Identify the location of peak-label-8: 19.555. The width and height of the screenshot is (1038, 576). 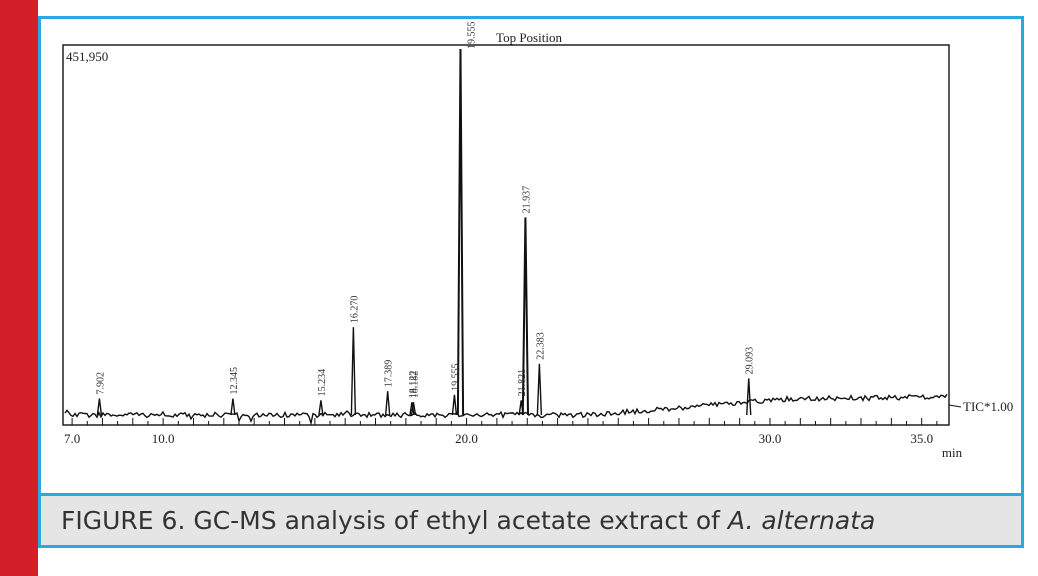
(471, 36).